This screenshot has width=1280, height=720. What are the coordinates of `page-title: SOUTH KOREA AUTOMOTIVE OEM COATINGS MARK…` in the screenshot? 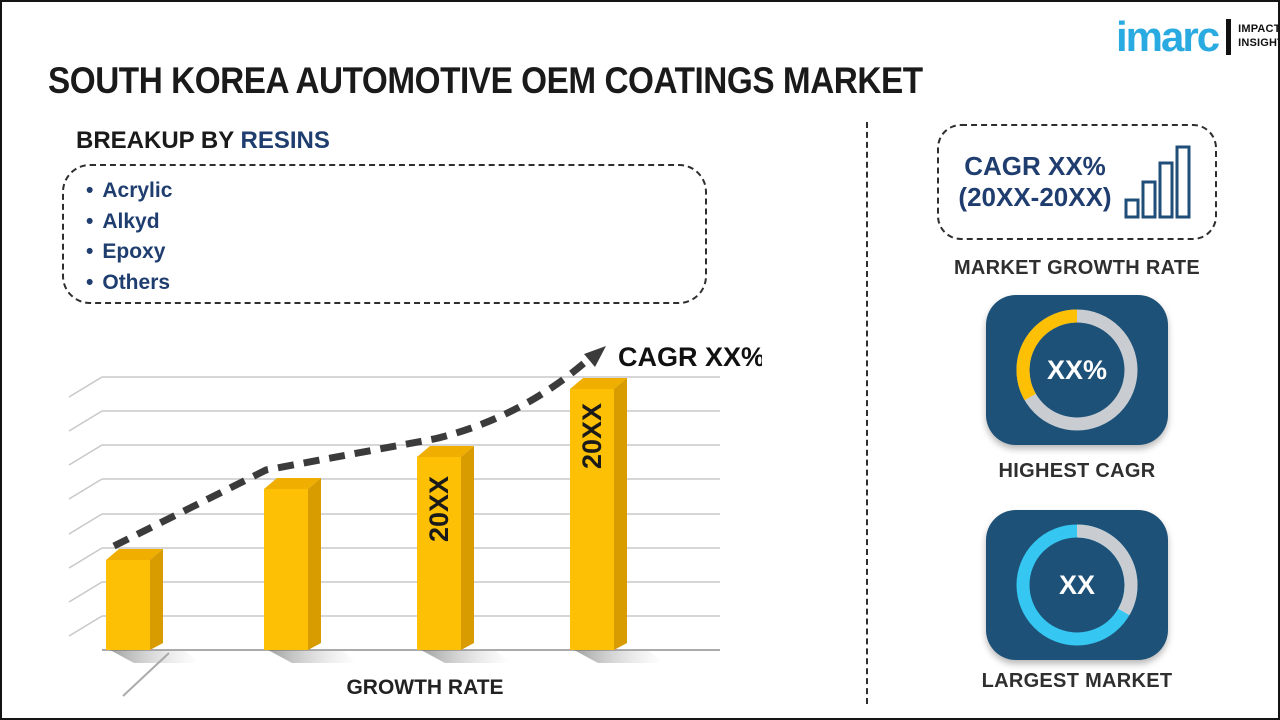 It's located at (485, 80).